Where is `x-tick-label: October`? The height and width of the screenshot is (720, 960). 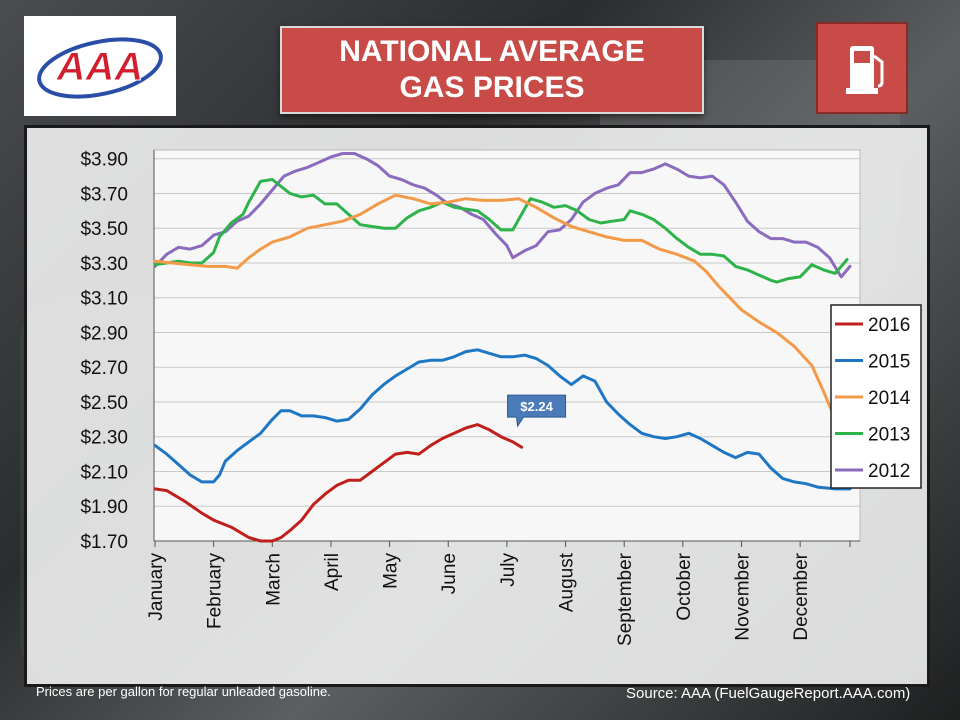
x-tick-label: October is located at coordinates (684, 586).